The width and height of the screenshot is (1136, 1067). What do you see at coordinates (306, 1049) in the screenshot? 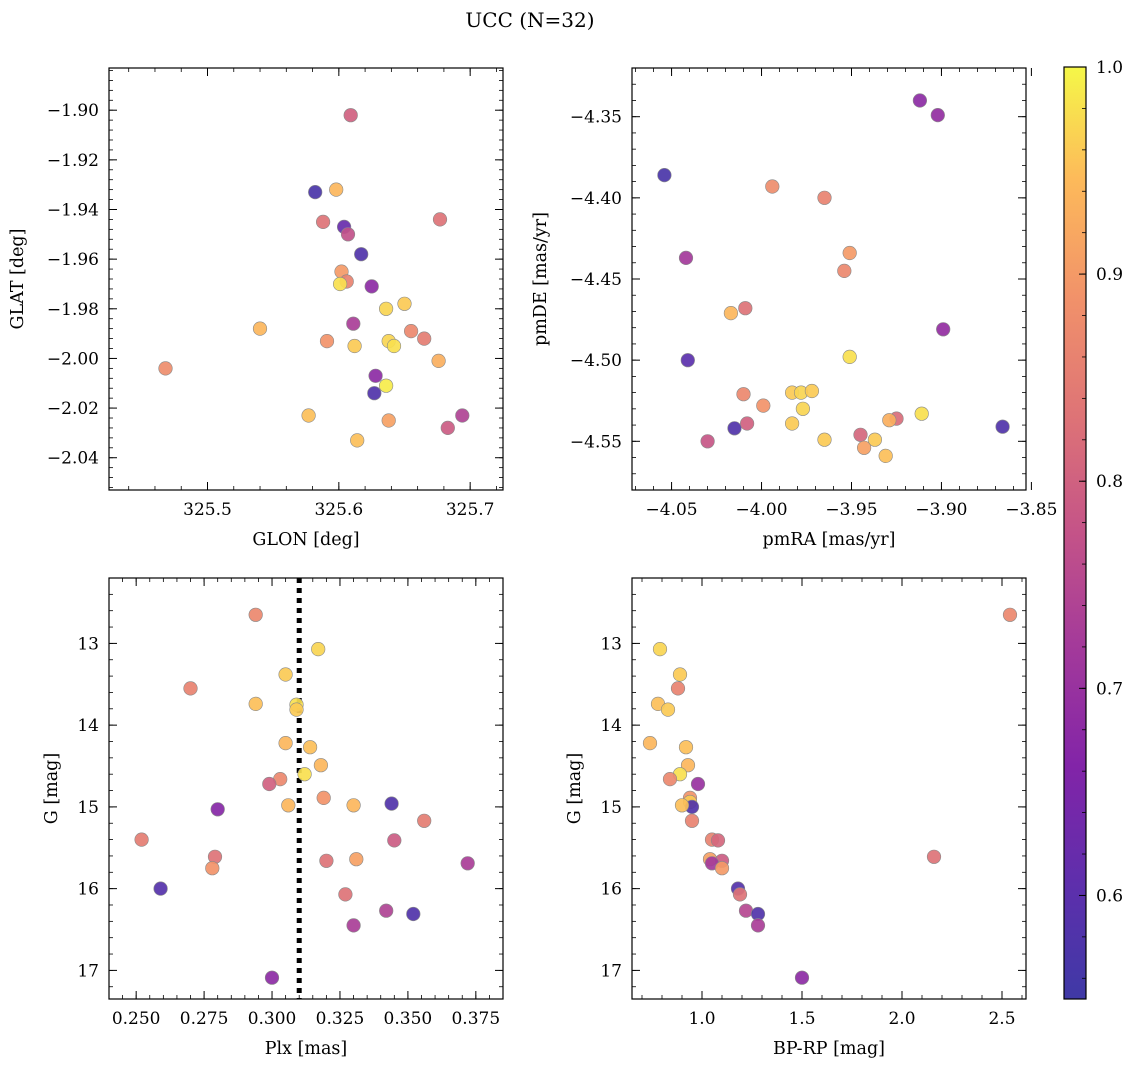
I see `x-axis-label: Plx [mas]` at bounding box center [306, 1049].